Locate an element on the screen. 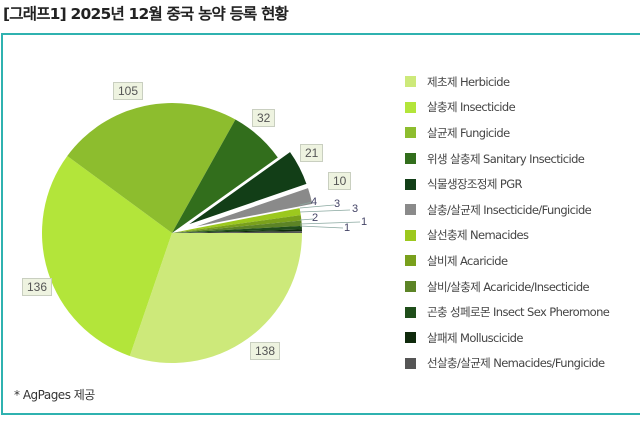 Image resolution: width=640 pixels, height=426 pixels. pie-slice-nemacides is located at coordinates (236, 220).